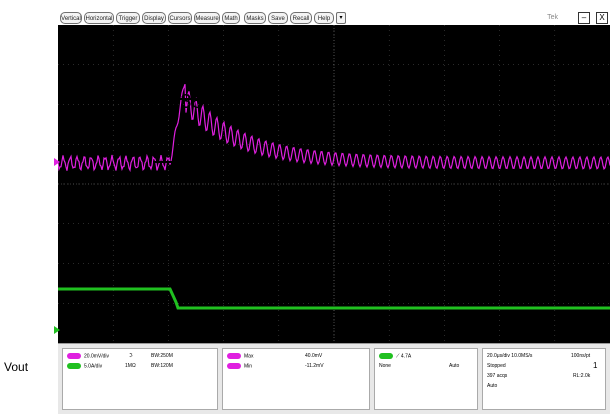  What do you see at coordinates (231, 18) in the screenshot?
I see `menu-math: Math` at bounding box center [231, 18].